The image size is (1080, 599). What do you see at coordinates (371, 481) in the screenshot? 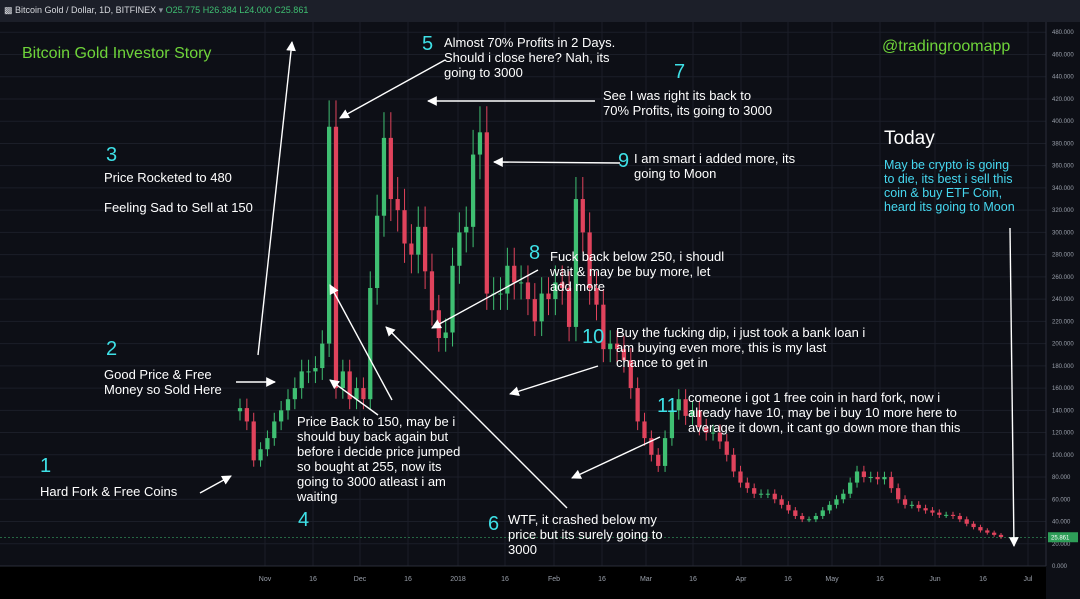
I see `annotation-line: going to 3000 atleast i am` at bounding box center [371, 481].